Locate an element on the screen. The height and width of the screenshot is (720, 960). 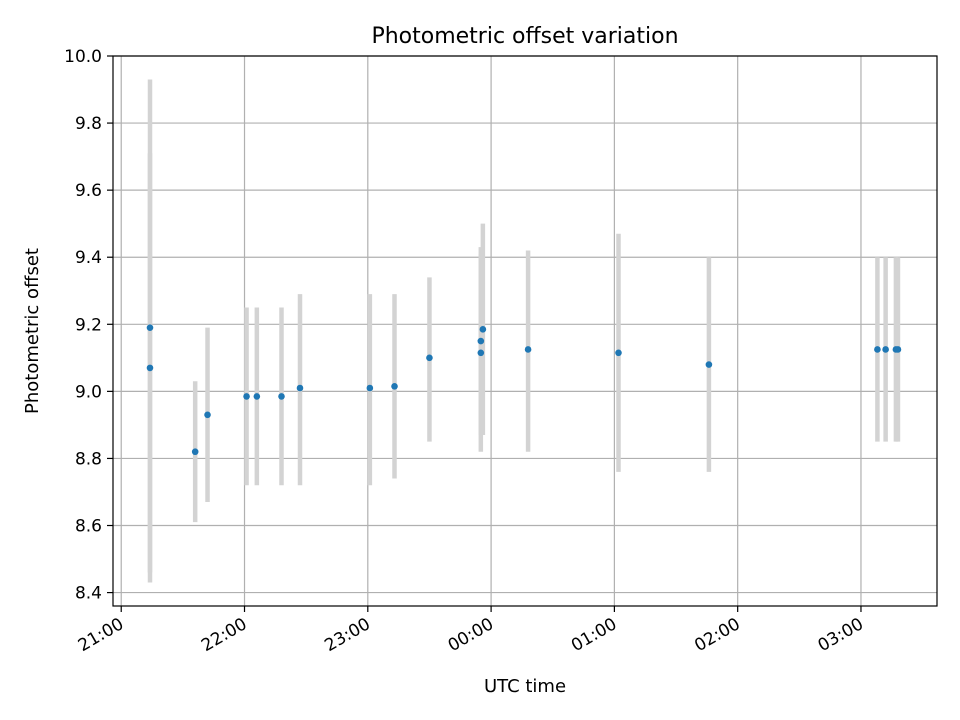
x-axis-label: UTC time is located at coordinates (525, 686).